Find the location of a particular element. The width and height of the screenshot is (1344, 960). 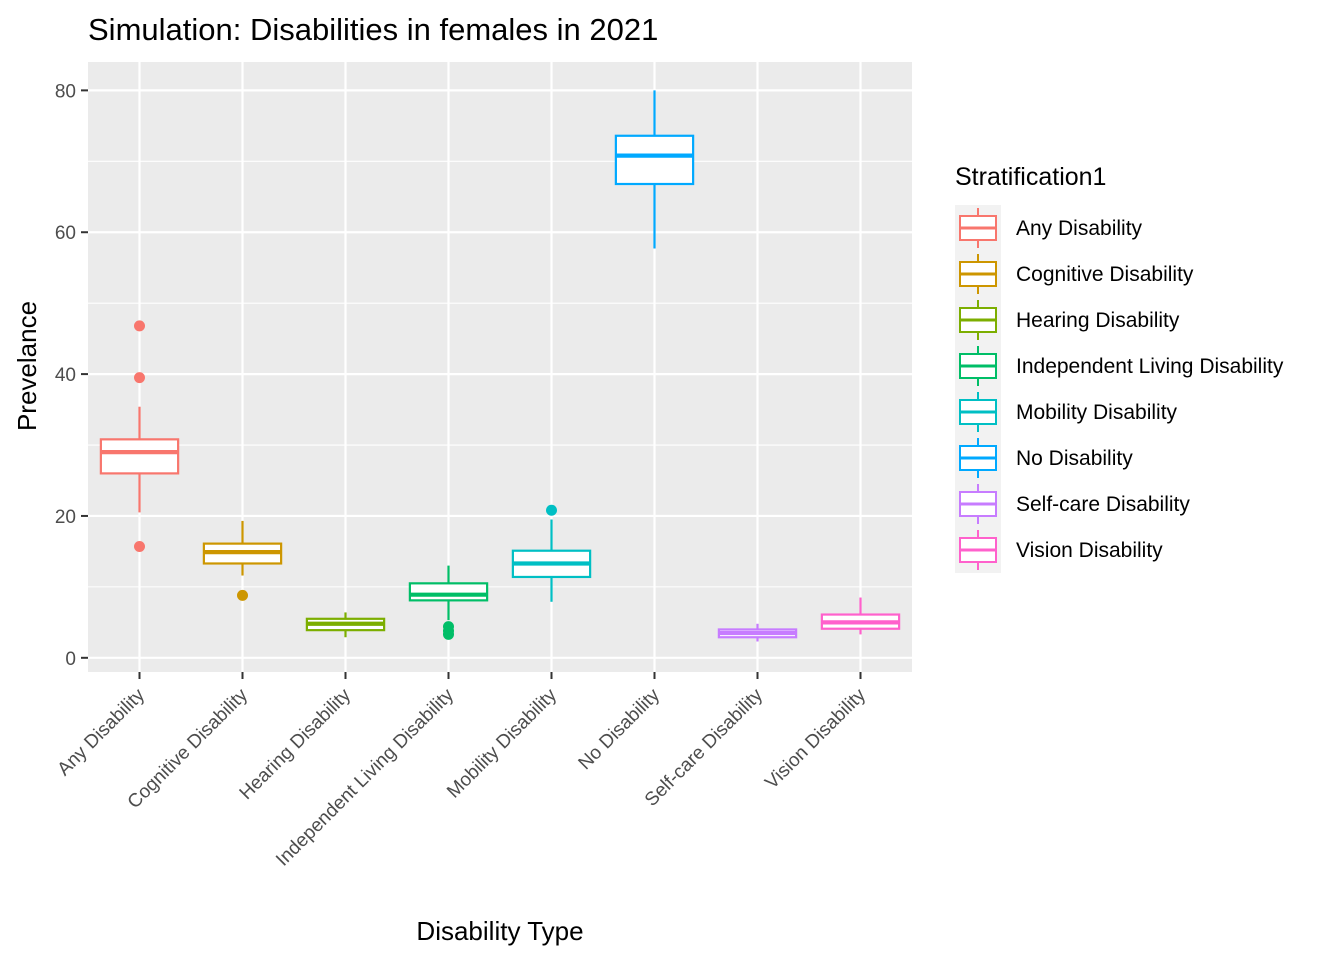

box-hearing-disability is located at coordinates (345, 625).